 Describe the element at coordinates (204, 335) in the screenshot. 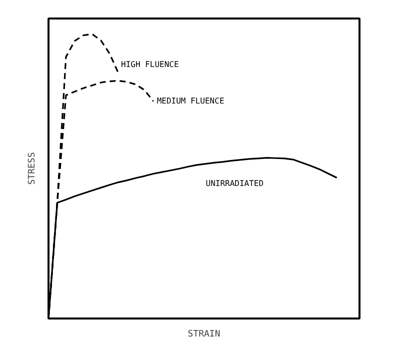

I see `x-axis-title: STRAIN` at that location.